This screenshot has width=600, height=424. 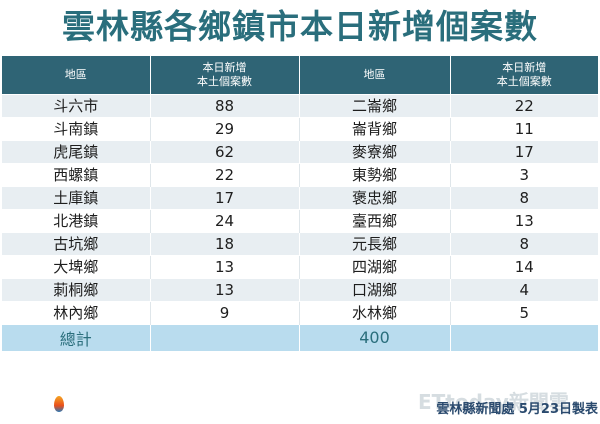 What do you see at coordinates (224, 67) in the screenshot?
I see `header-count-left-line1: 本日新增` at bounding box center [224, 67].